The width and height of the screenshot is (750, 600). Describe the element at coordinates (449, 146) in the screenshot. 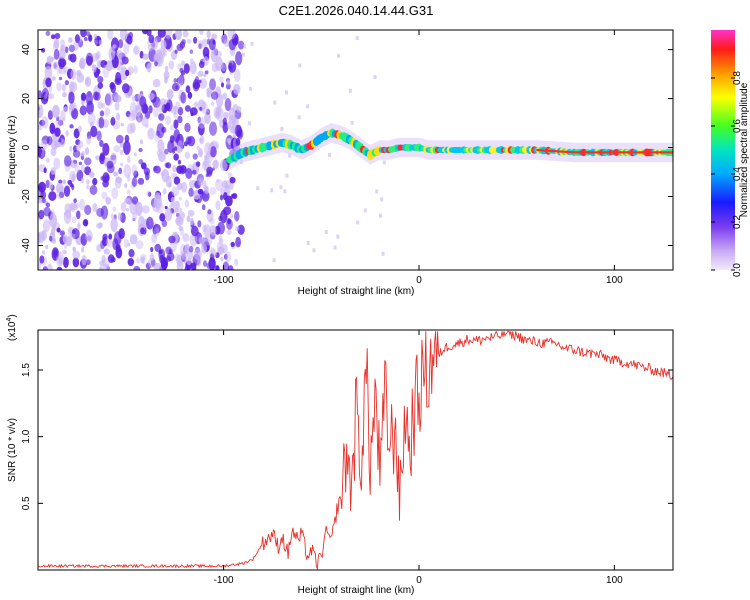

I see `signal-ridge` at that location.